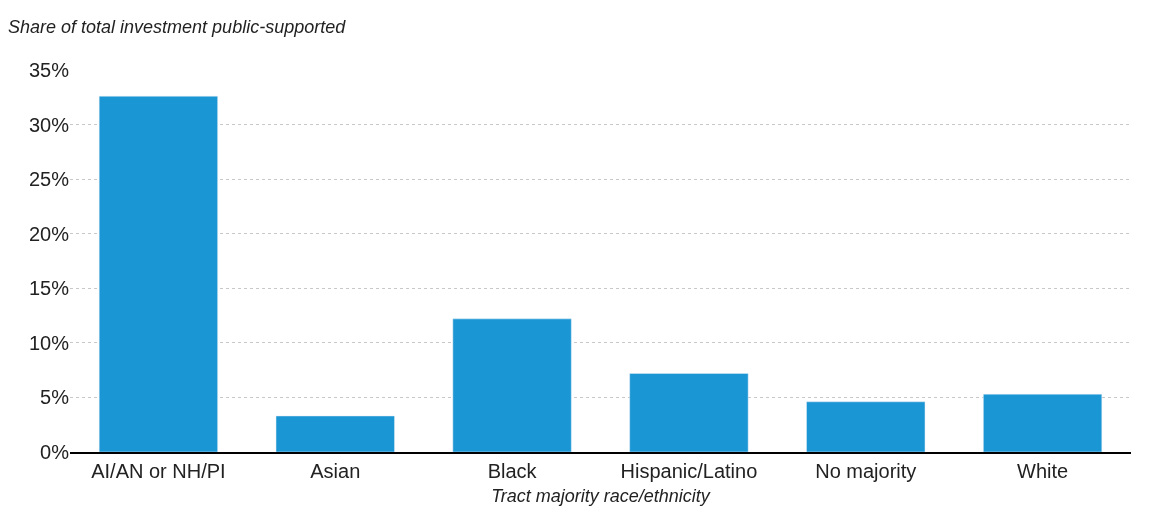 The height and width of the screenshot is (532, 1151). Describe the element at coordinates (601, 495) in the screenshot. I see `x-axis-title: Tract majority race/ethnicity` at that location.